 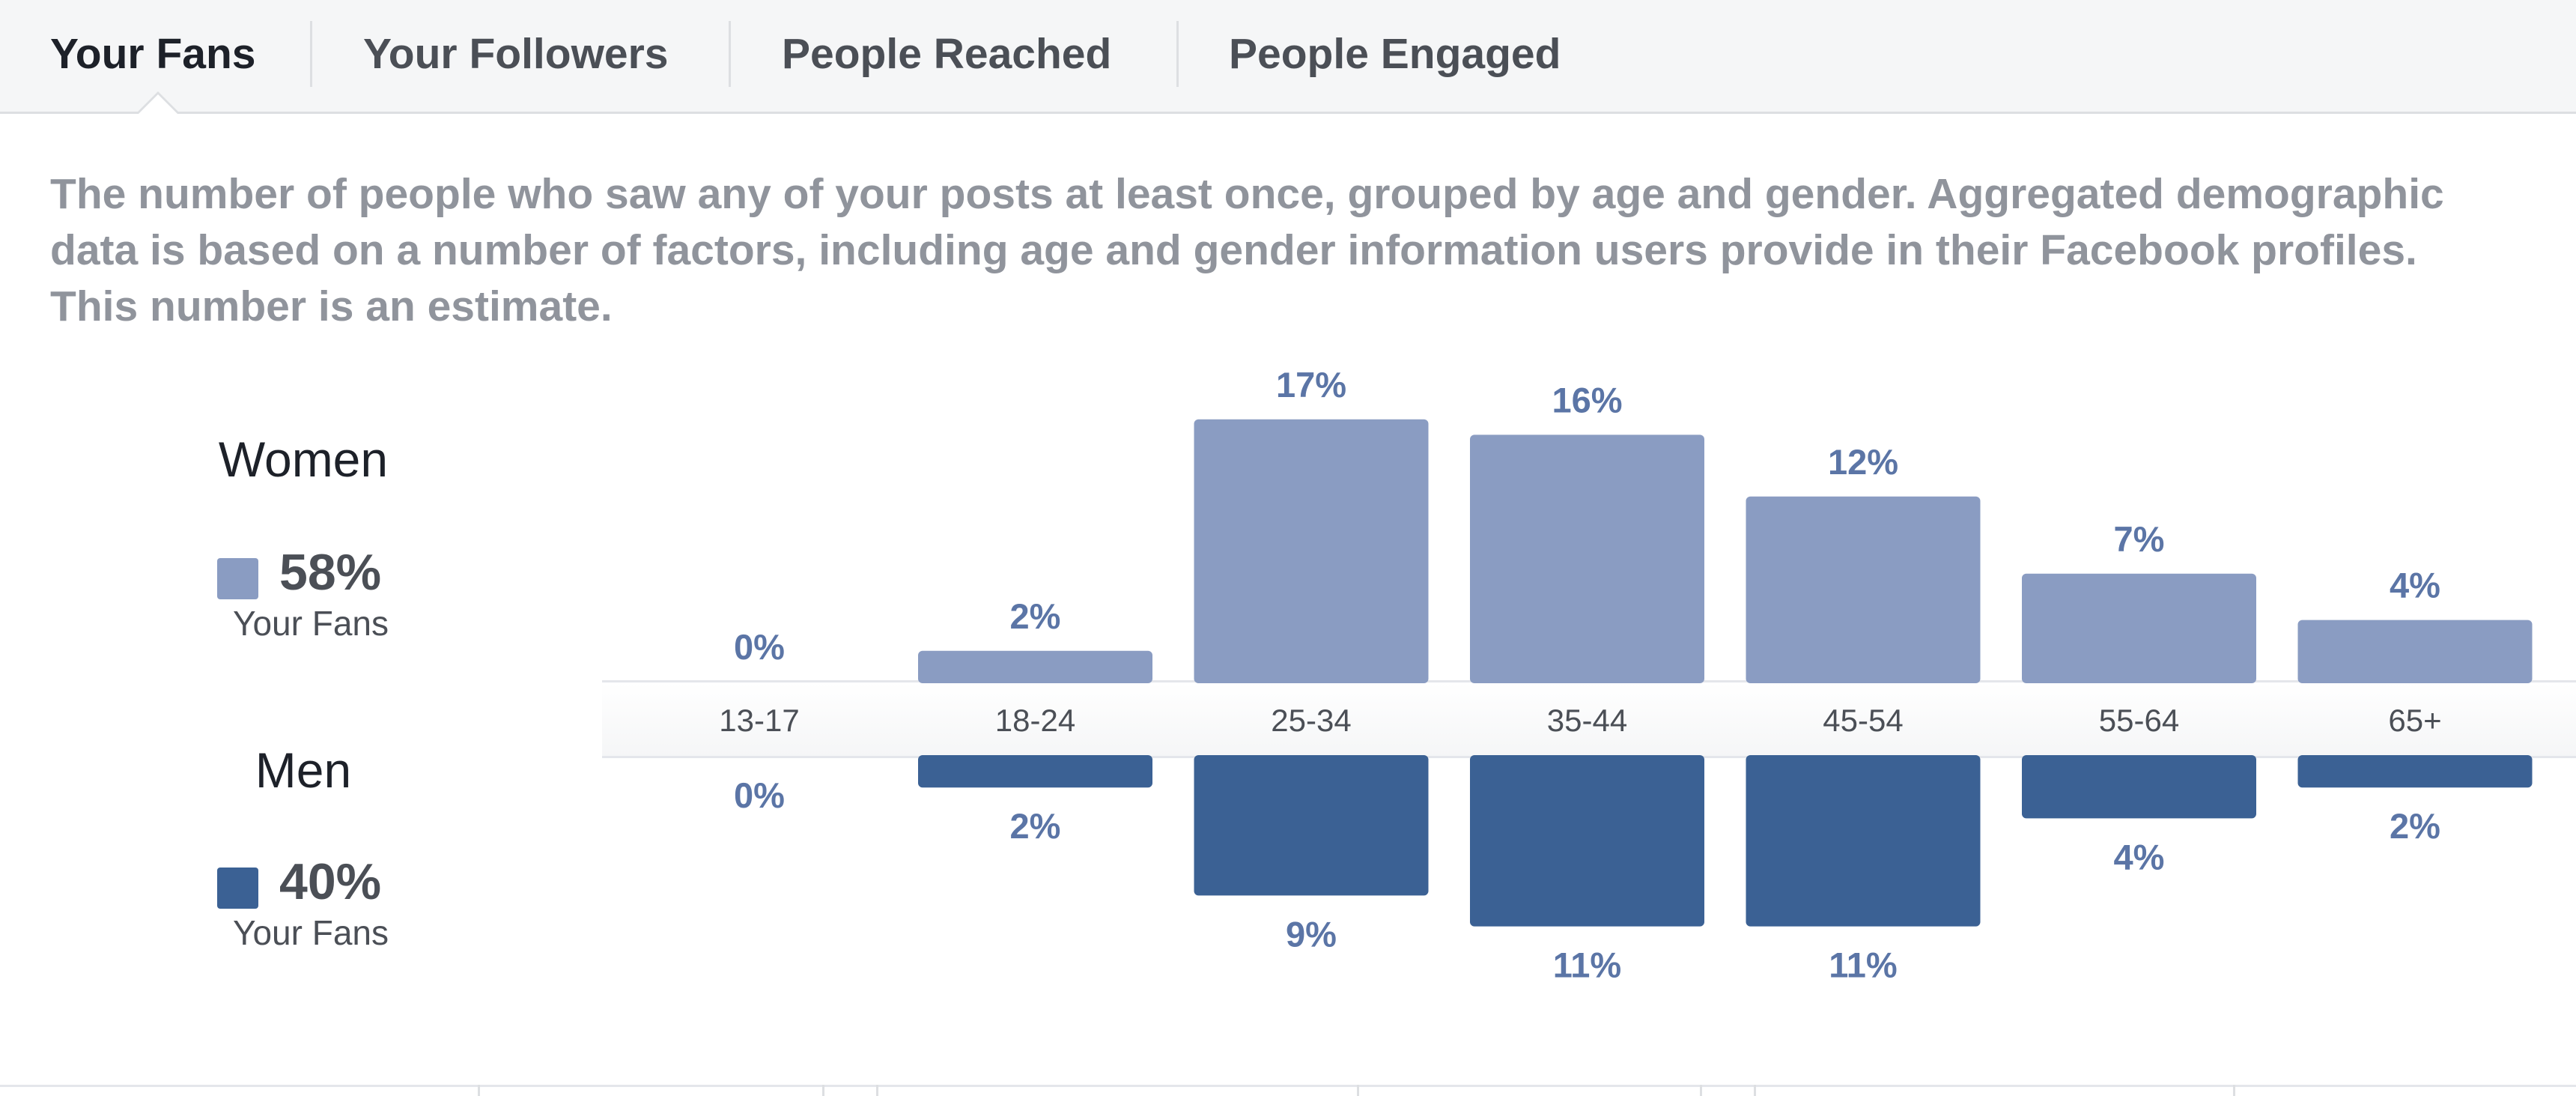 I want to click on men-value-label-45-54: 11%, so click(x=1863, y=965).